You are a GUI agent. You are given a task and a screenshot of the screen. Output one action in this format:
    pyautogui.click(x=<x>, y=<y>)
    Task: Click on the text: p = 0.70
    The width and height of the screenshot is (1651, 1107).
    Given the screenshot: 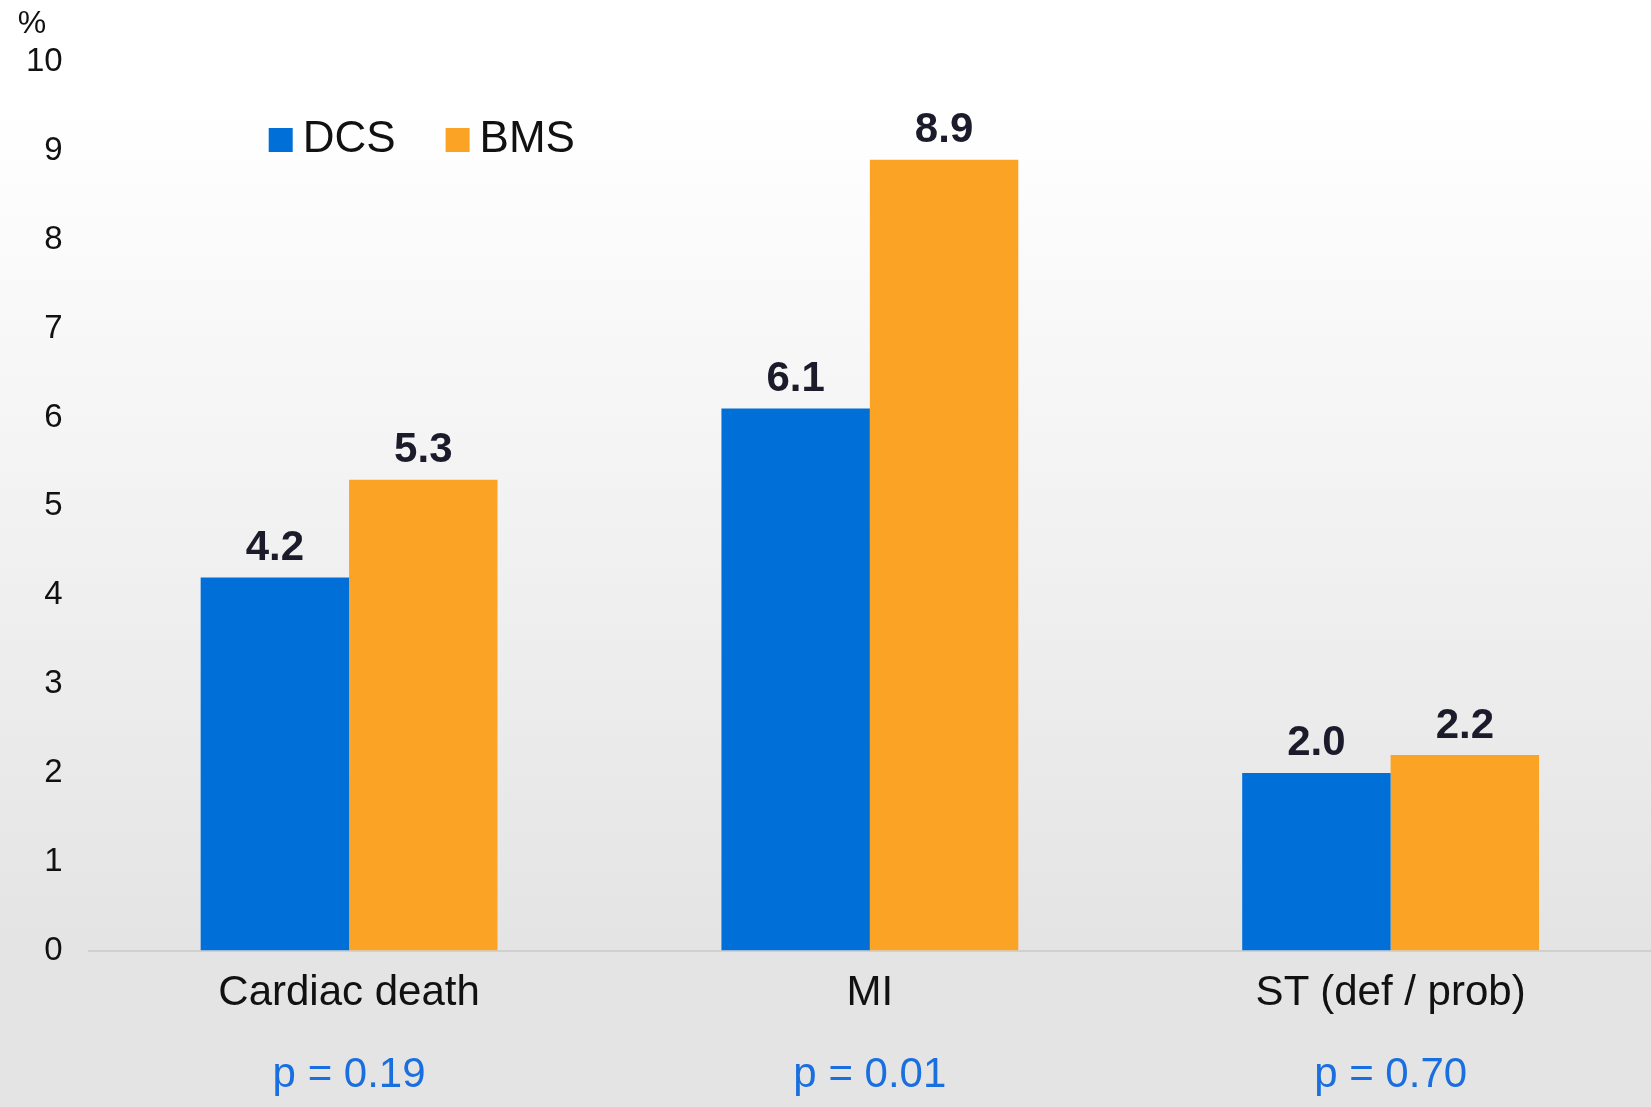 What is the action you would take?
    pyautogui.click(x=1391, y=1072)
    